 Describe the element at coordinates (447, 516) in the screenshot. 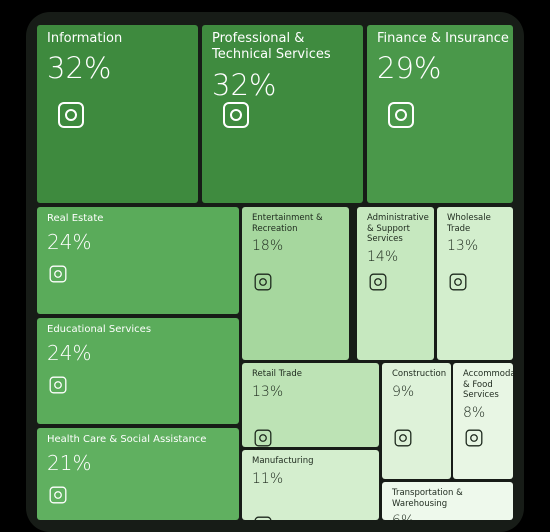

I see `tile-value: 6%` at that location.